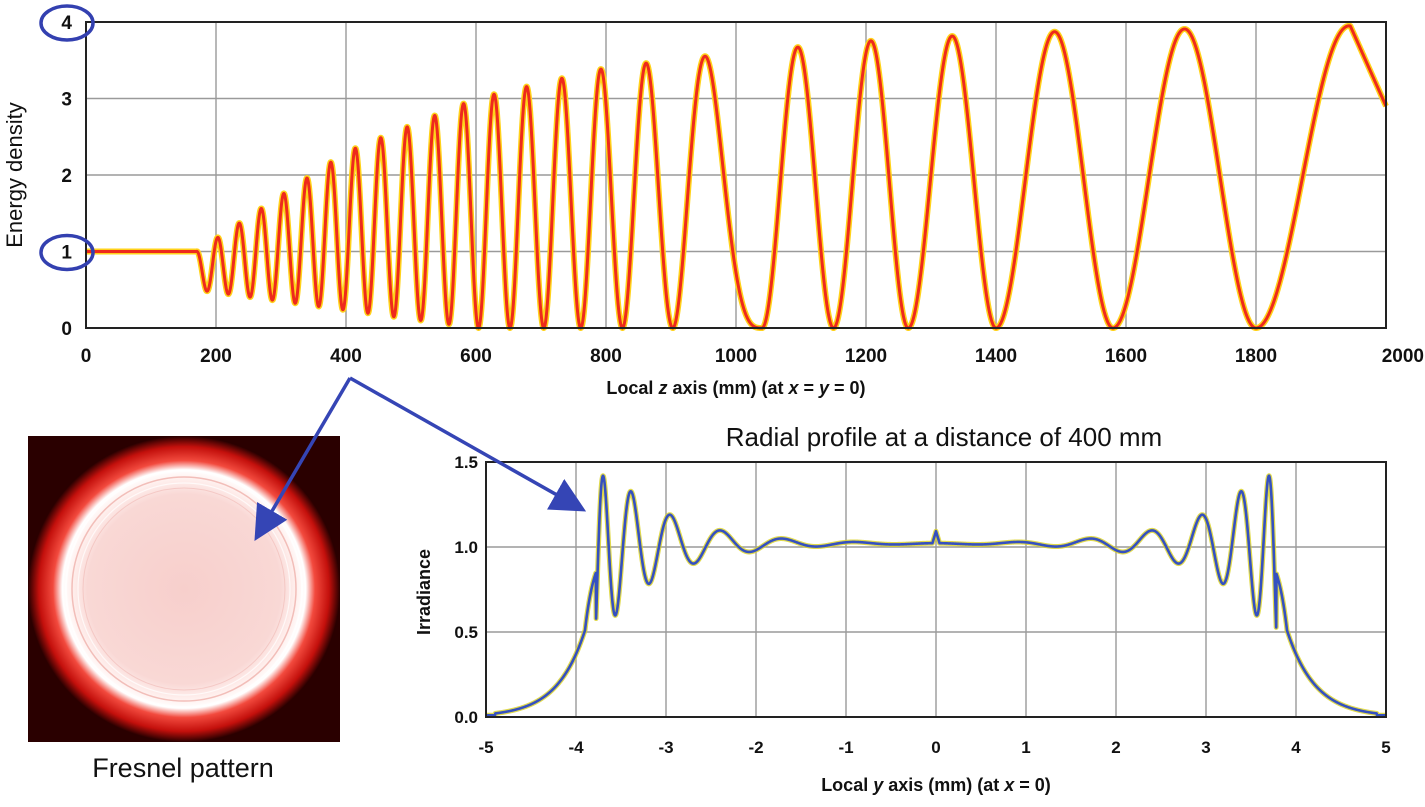 The height and width of the screenshot is (807, 1425). I want to click on callout-arrows, so click(420, 459).